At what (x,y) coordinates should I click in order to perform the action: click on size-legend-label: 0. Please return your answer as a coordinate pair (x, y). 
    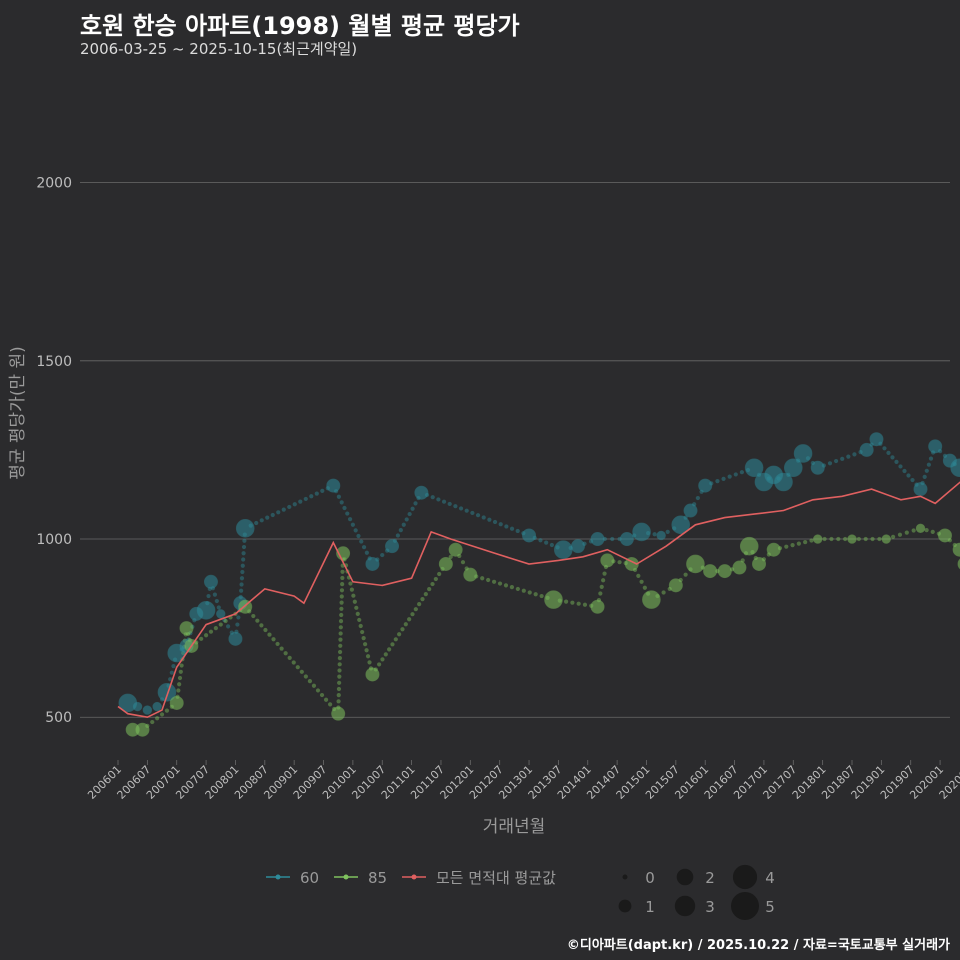
    Looking at the image, I should click on (650, 878).